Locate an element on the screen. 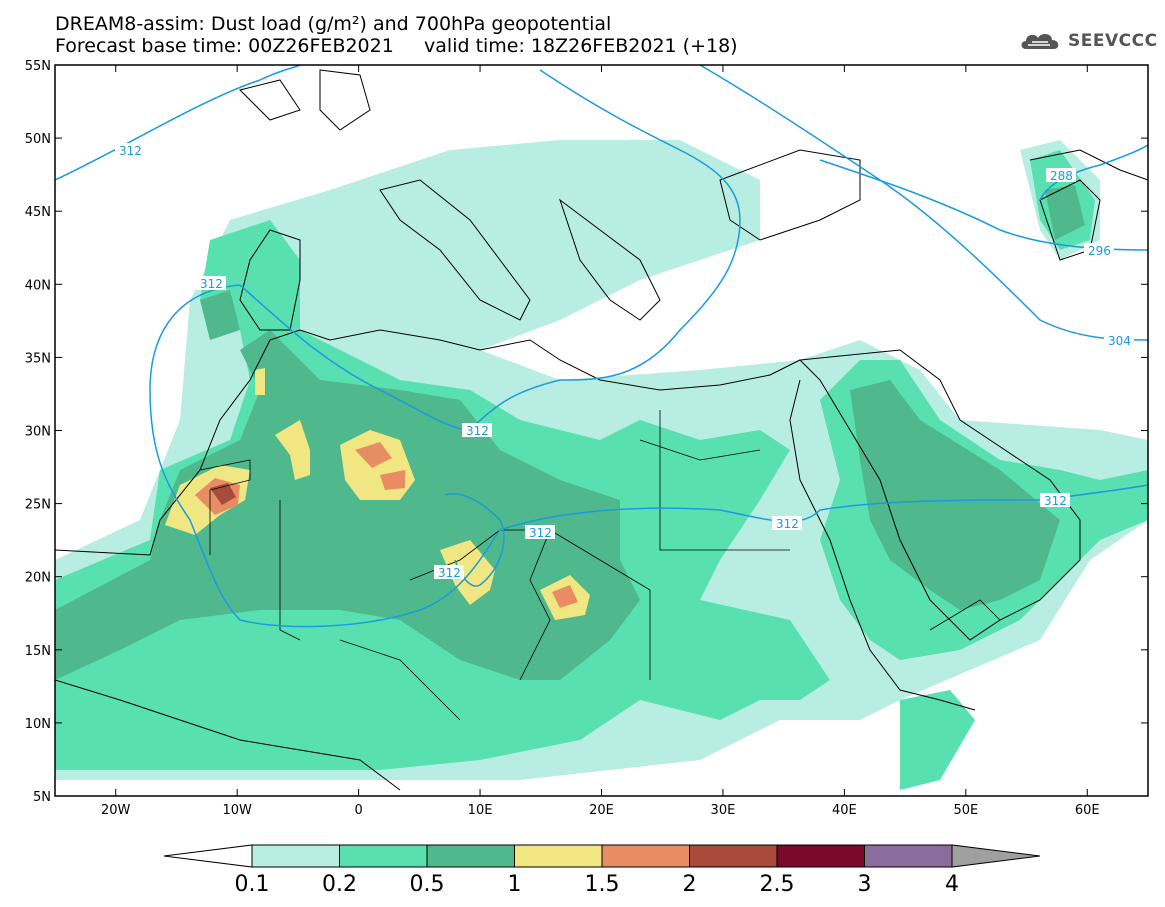  lat-label: 40N is located at coordinates (38, 285).